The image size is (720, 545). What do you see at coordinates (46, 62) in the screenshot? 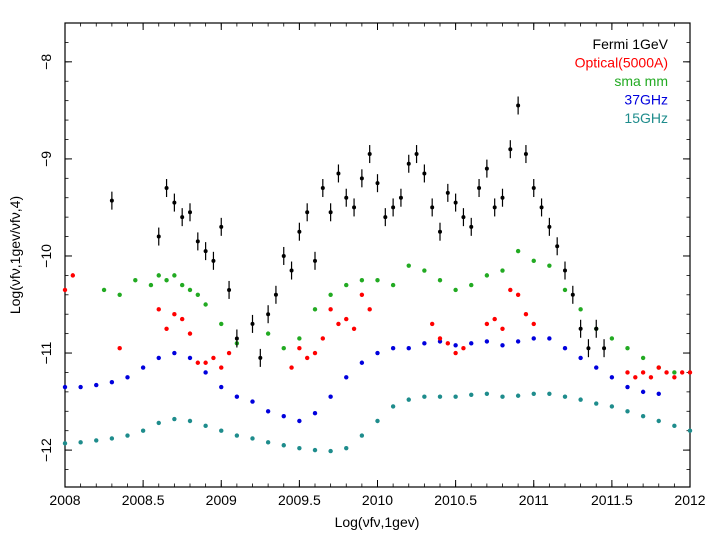
I see `y-tick-label: −8` at bounding box center [46, 62].